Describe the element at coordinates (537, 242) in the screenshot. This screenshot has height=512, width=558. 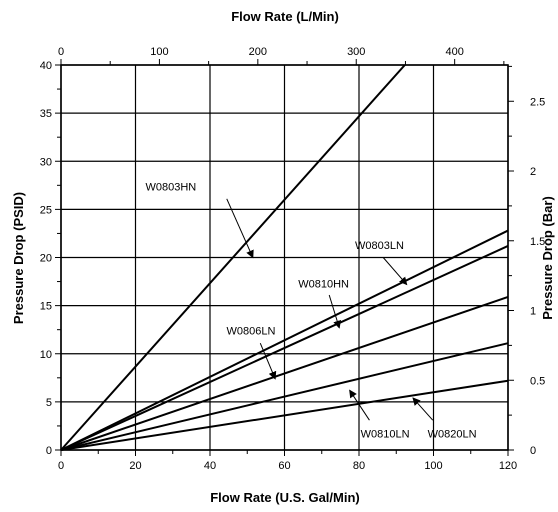
I see `y2-tick-label: 1.5` at that location.